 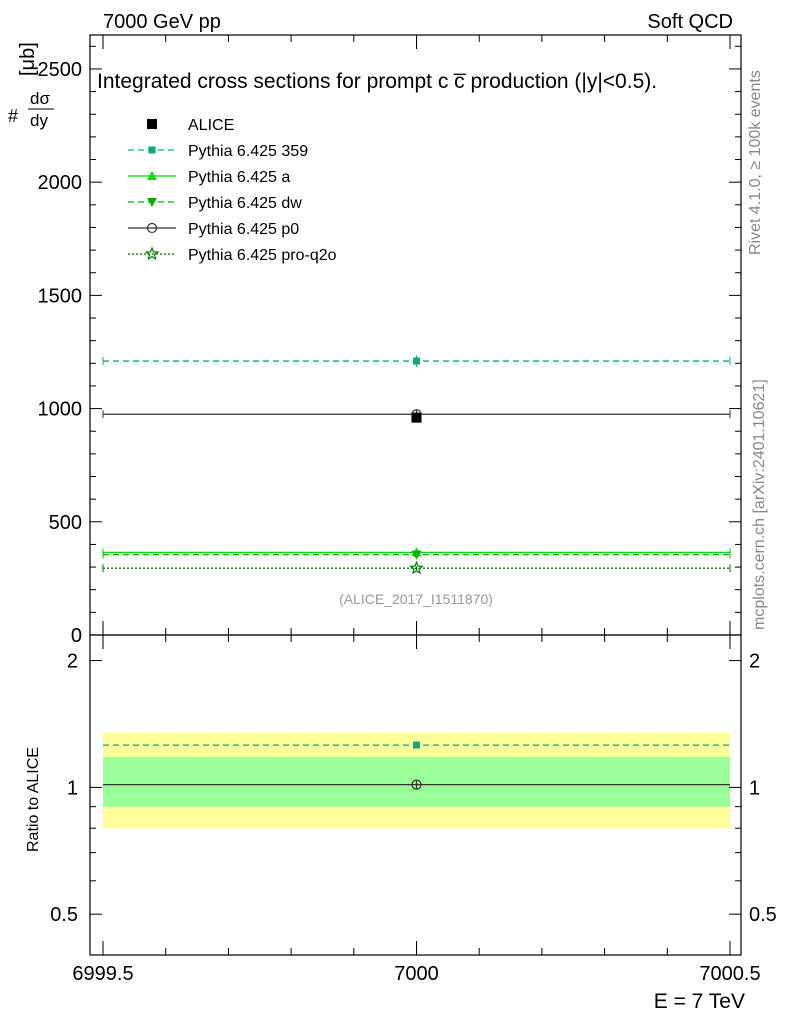 I want to click on legend-label: Pythia 6.425 359, so click(x=248, y=151).